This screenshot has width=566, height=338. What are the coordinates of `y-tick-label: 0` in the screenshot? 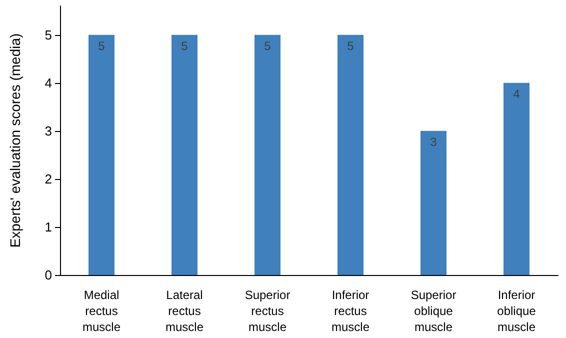 It's located at (48, 275).